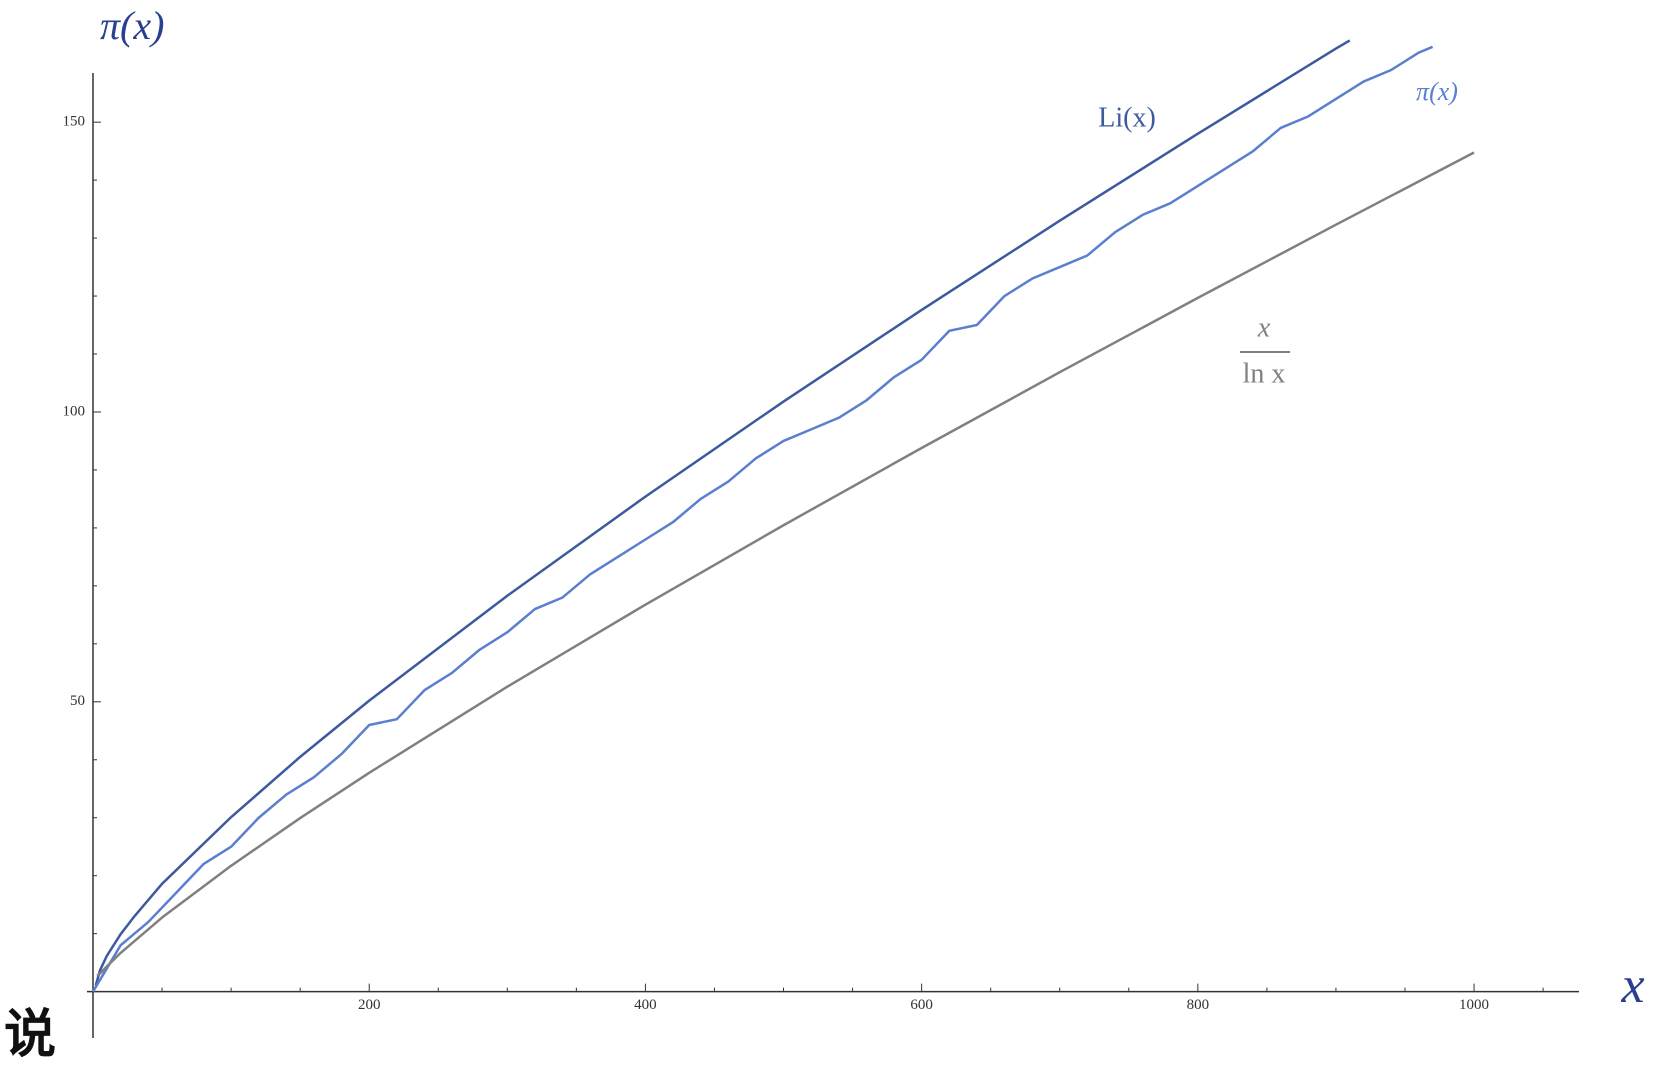  I want to click on y-tick-label: 150, so click(74, 122).